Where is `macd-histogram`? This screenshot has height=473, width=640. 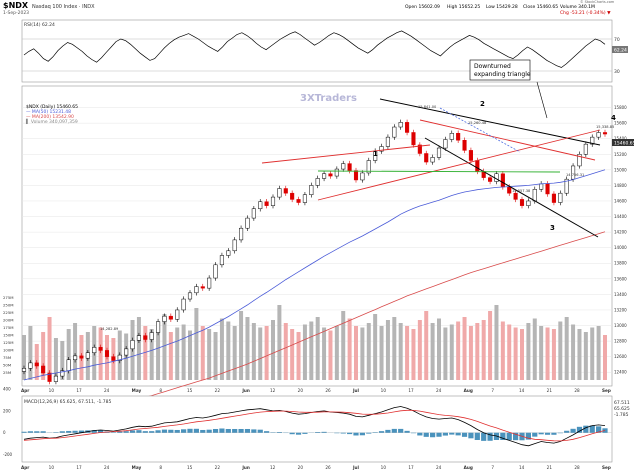 macd-histogram is located at coordinates (316, 433).